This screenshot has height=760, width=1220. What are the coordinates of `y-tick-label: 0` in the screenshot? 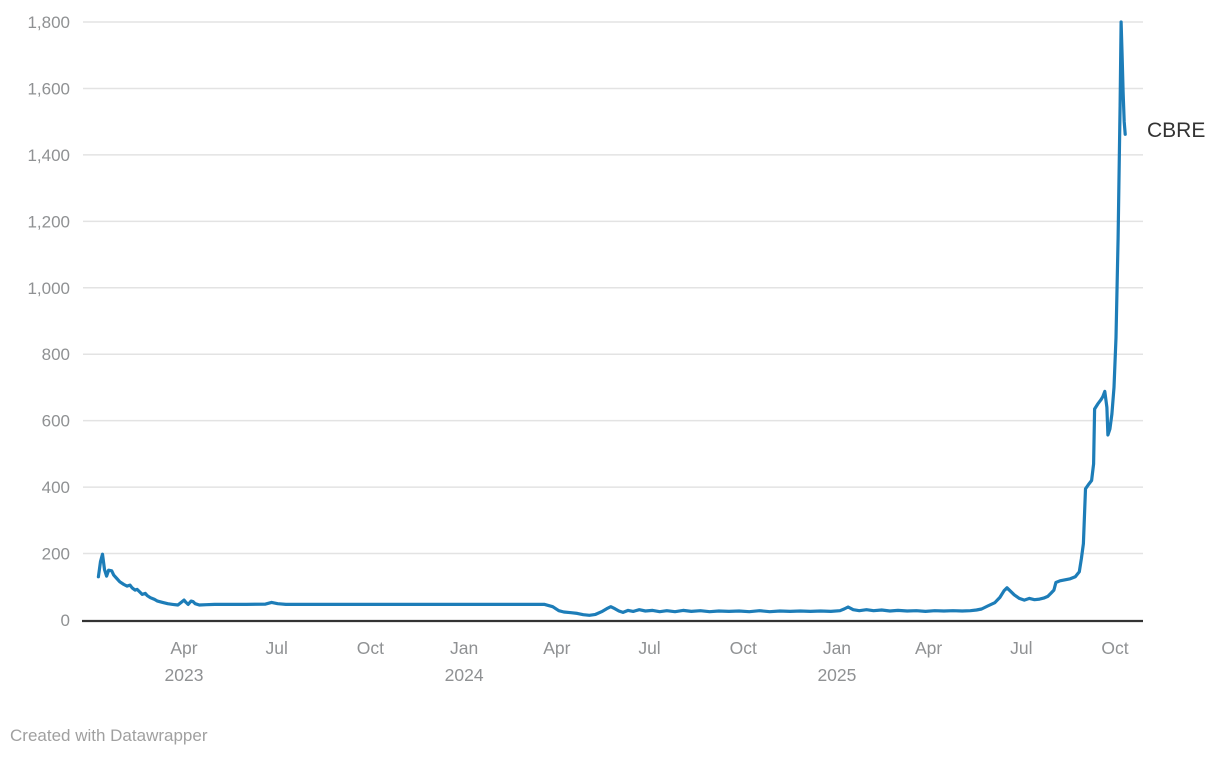 It's located at (65, 620).